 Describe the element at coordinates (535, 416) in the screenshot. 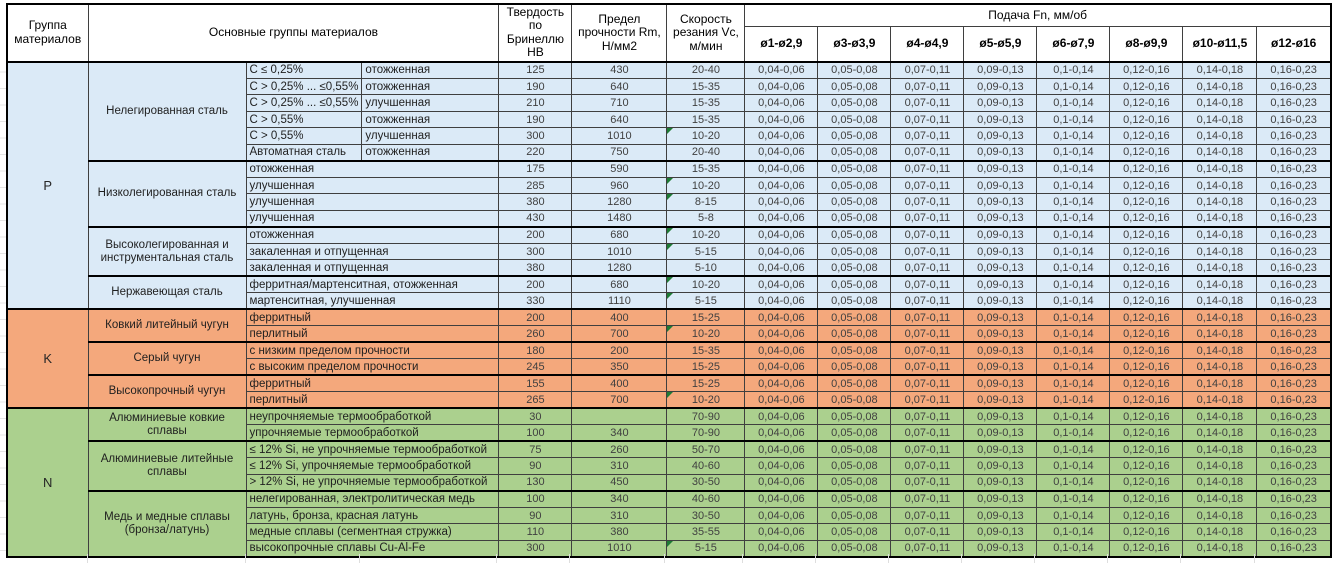

I see `hardness-cell: 30` at that location.